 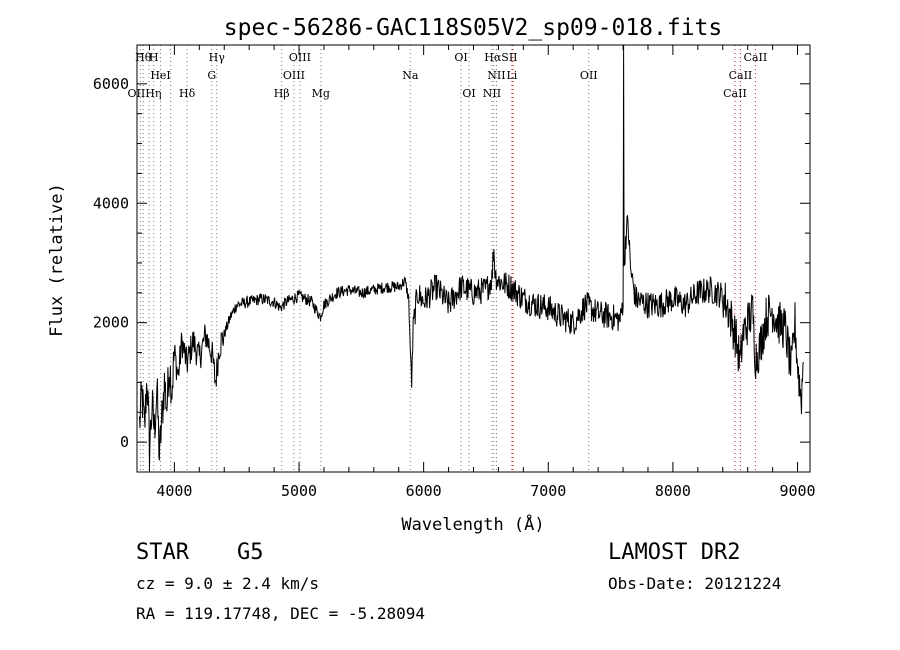 I want to click on x-tick-label-8000: 8000, so click(x=673, y=491).